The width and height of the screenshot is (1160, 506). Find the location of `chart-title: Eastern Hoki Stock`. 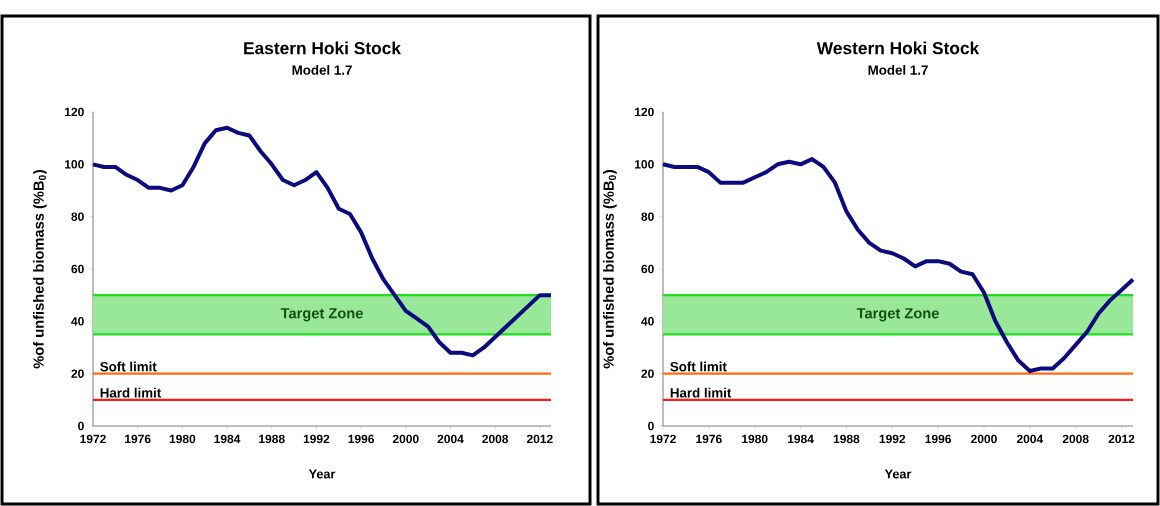

chart-title: Eastern Hoki Stock is located at coordinates (322, 48).